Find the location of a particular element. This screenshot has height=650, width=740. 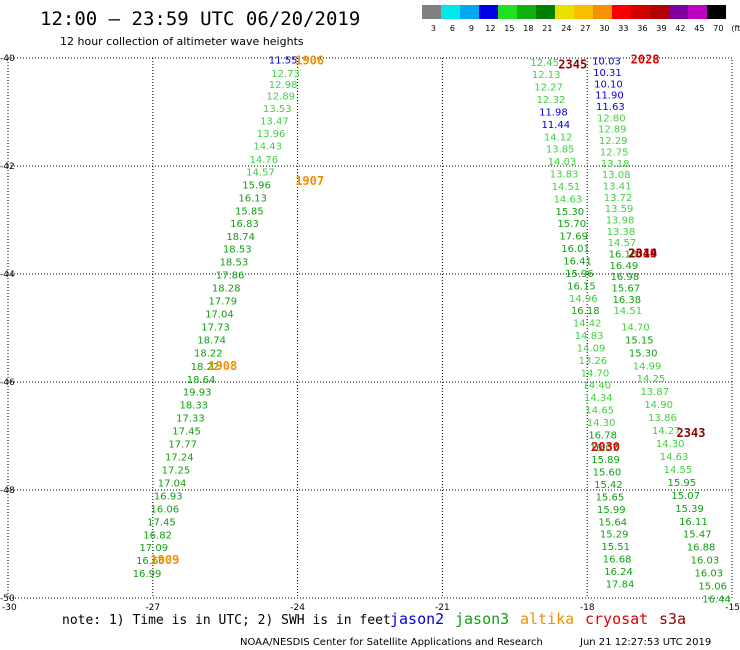

jason3-wave-height: 17.77 is located at coordinates (182, 445).